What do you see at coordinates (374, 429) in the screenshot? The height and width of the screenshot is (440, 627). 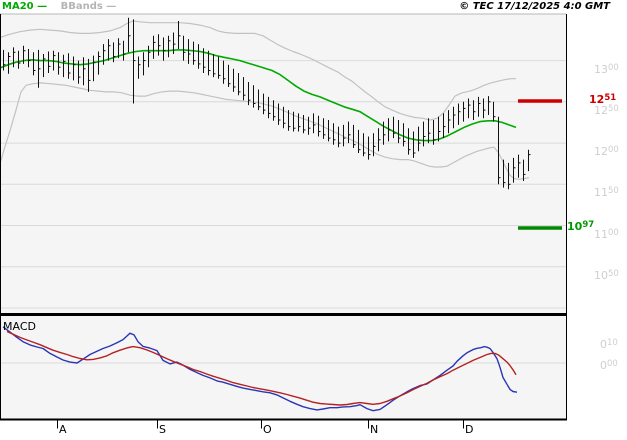 I see `month-axis-label: N` at bounding box center [374, 429].